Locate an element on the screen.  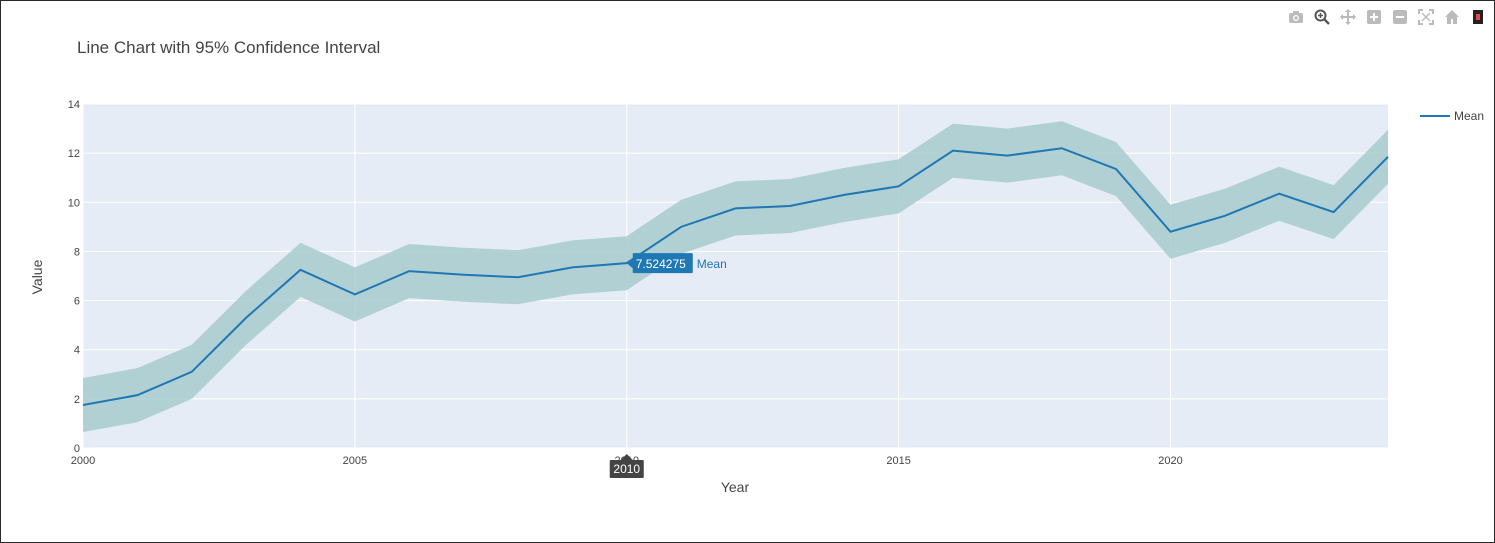
modebar is located at coordinates (1387, 17).